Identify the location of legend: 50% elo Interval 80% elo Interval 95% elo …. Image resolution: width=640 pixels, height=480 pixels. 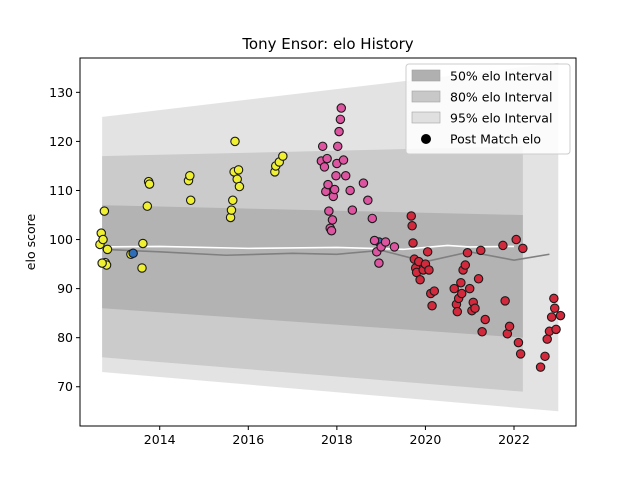
(488, 109).